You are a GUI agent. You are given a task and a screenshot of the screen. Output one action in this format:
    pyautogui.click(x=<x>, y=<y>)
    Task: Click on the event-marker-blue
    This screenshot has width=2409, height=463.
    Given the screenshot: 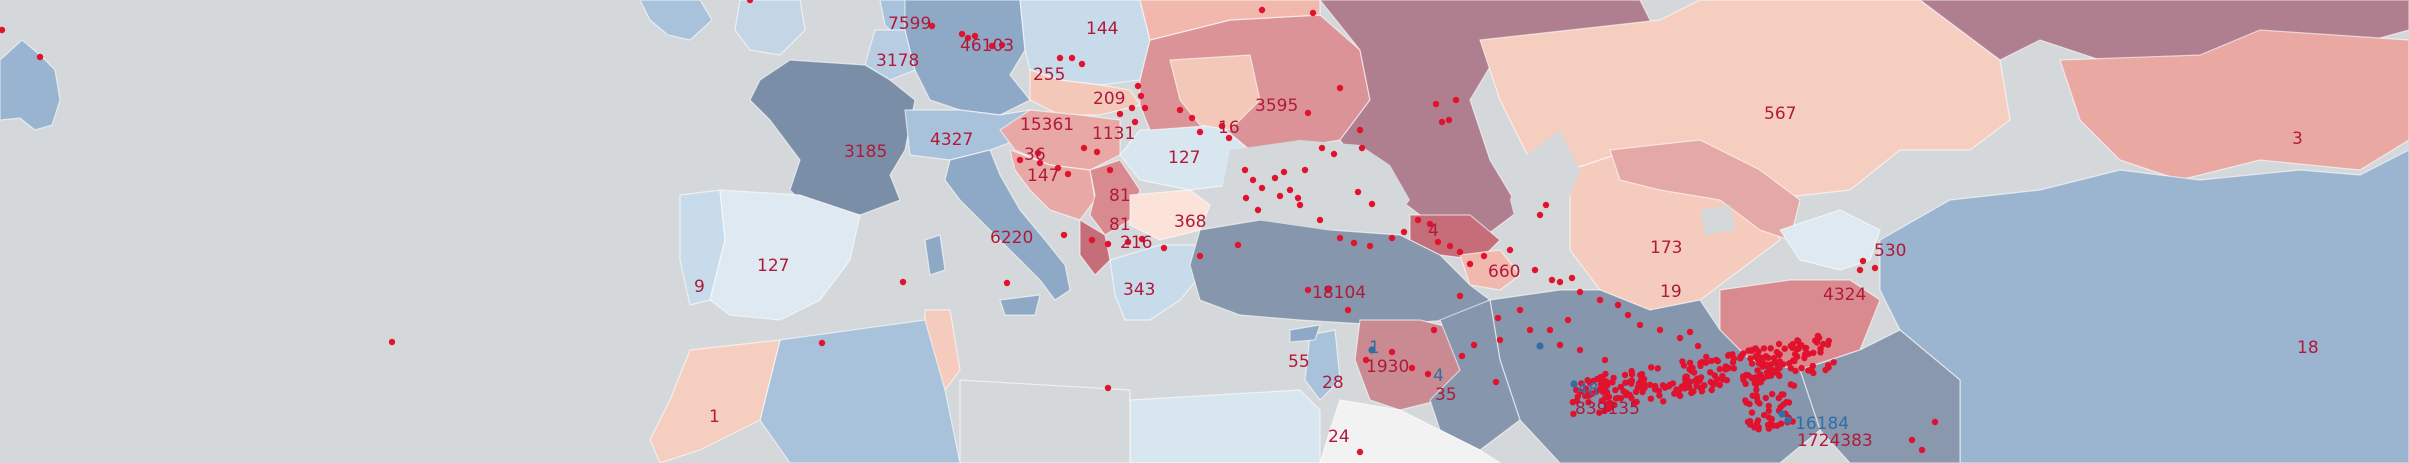 What is the action you would take?
    pyautogui.click(x=1788, y=420)
    